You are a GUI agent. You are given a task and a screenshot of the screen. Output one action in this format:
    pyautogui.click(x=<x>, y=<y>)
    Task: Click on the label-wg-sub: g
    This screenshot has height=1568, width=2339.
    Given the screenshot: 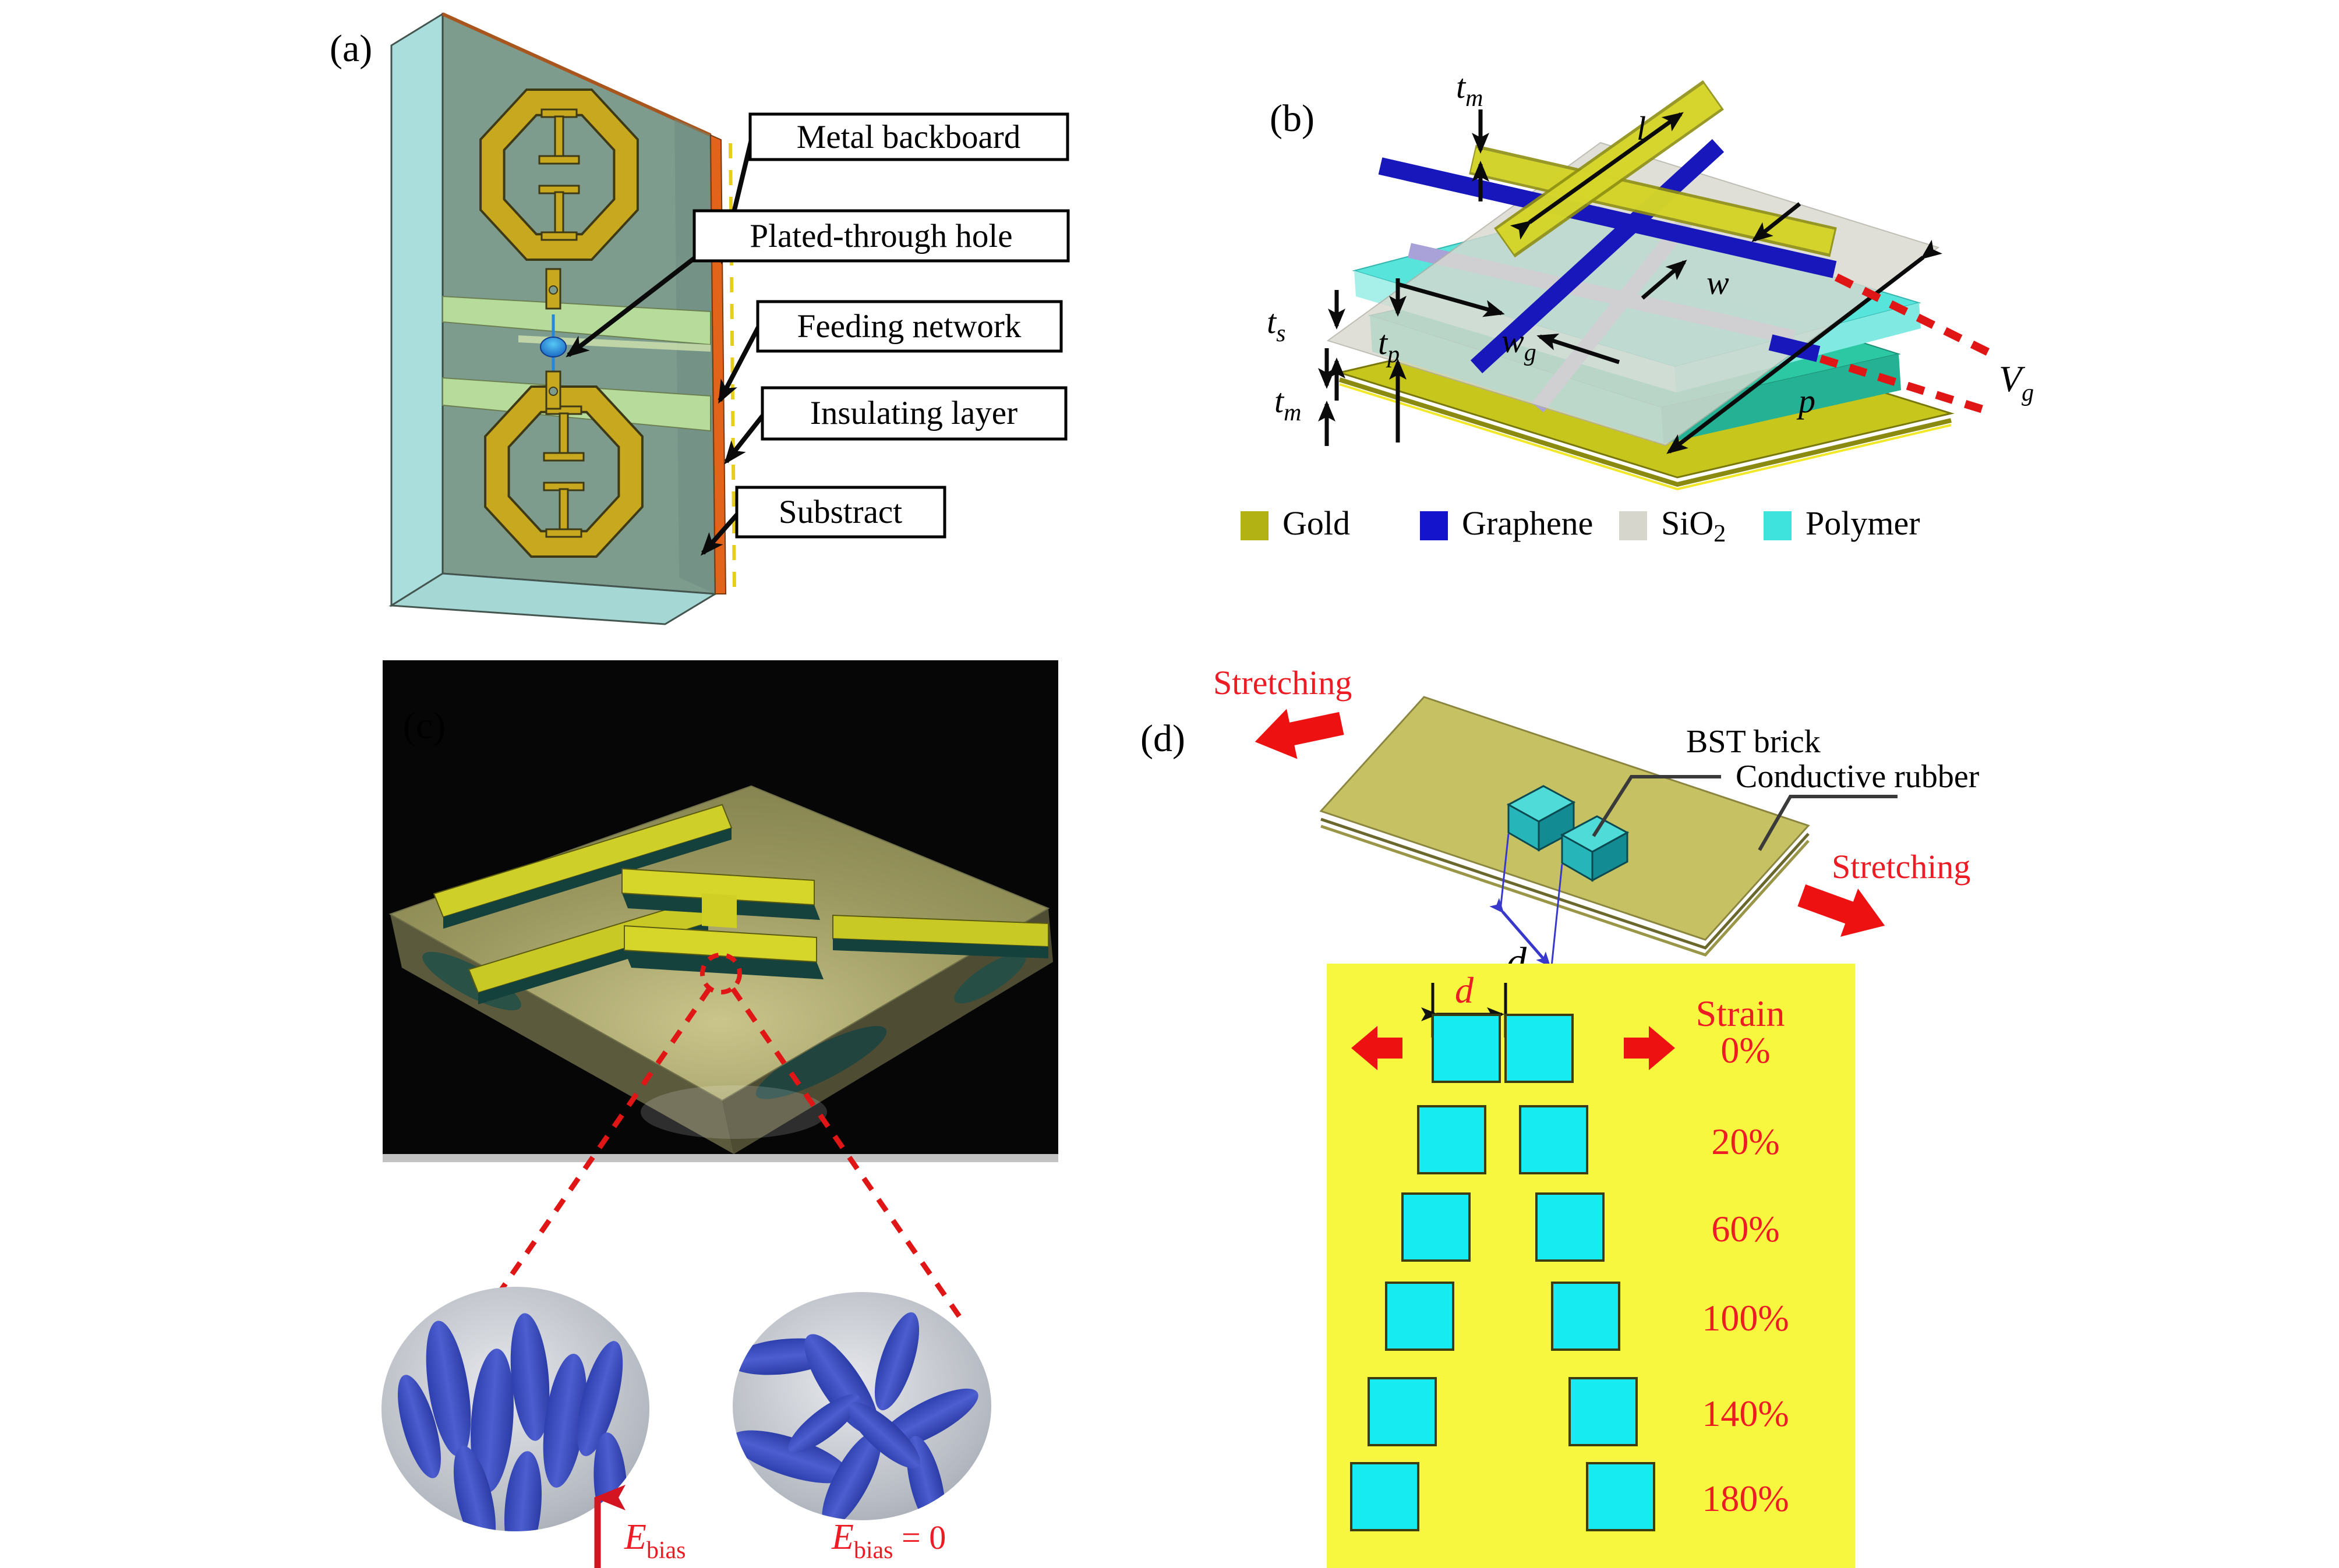 What is the action you would take?
    pyautogui.click(x=1530, y=352)
    